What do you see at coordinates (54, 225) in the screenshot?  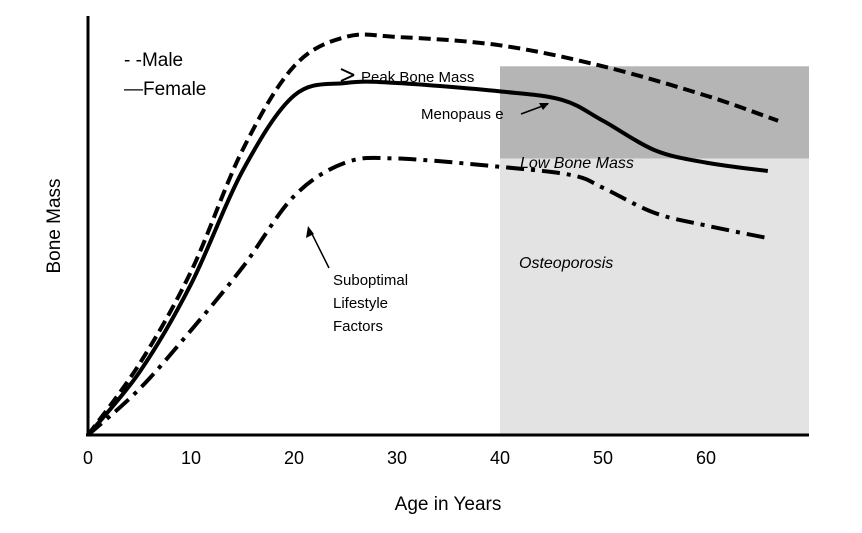 I see `y-axis-title: Bone Mass` at bounding box center [54, 225].